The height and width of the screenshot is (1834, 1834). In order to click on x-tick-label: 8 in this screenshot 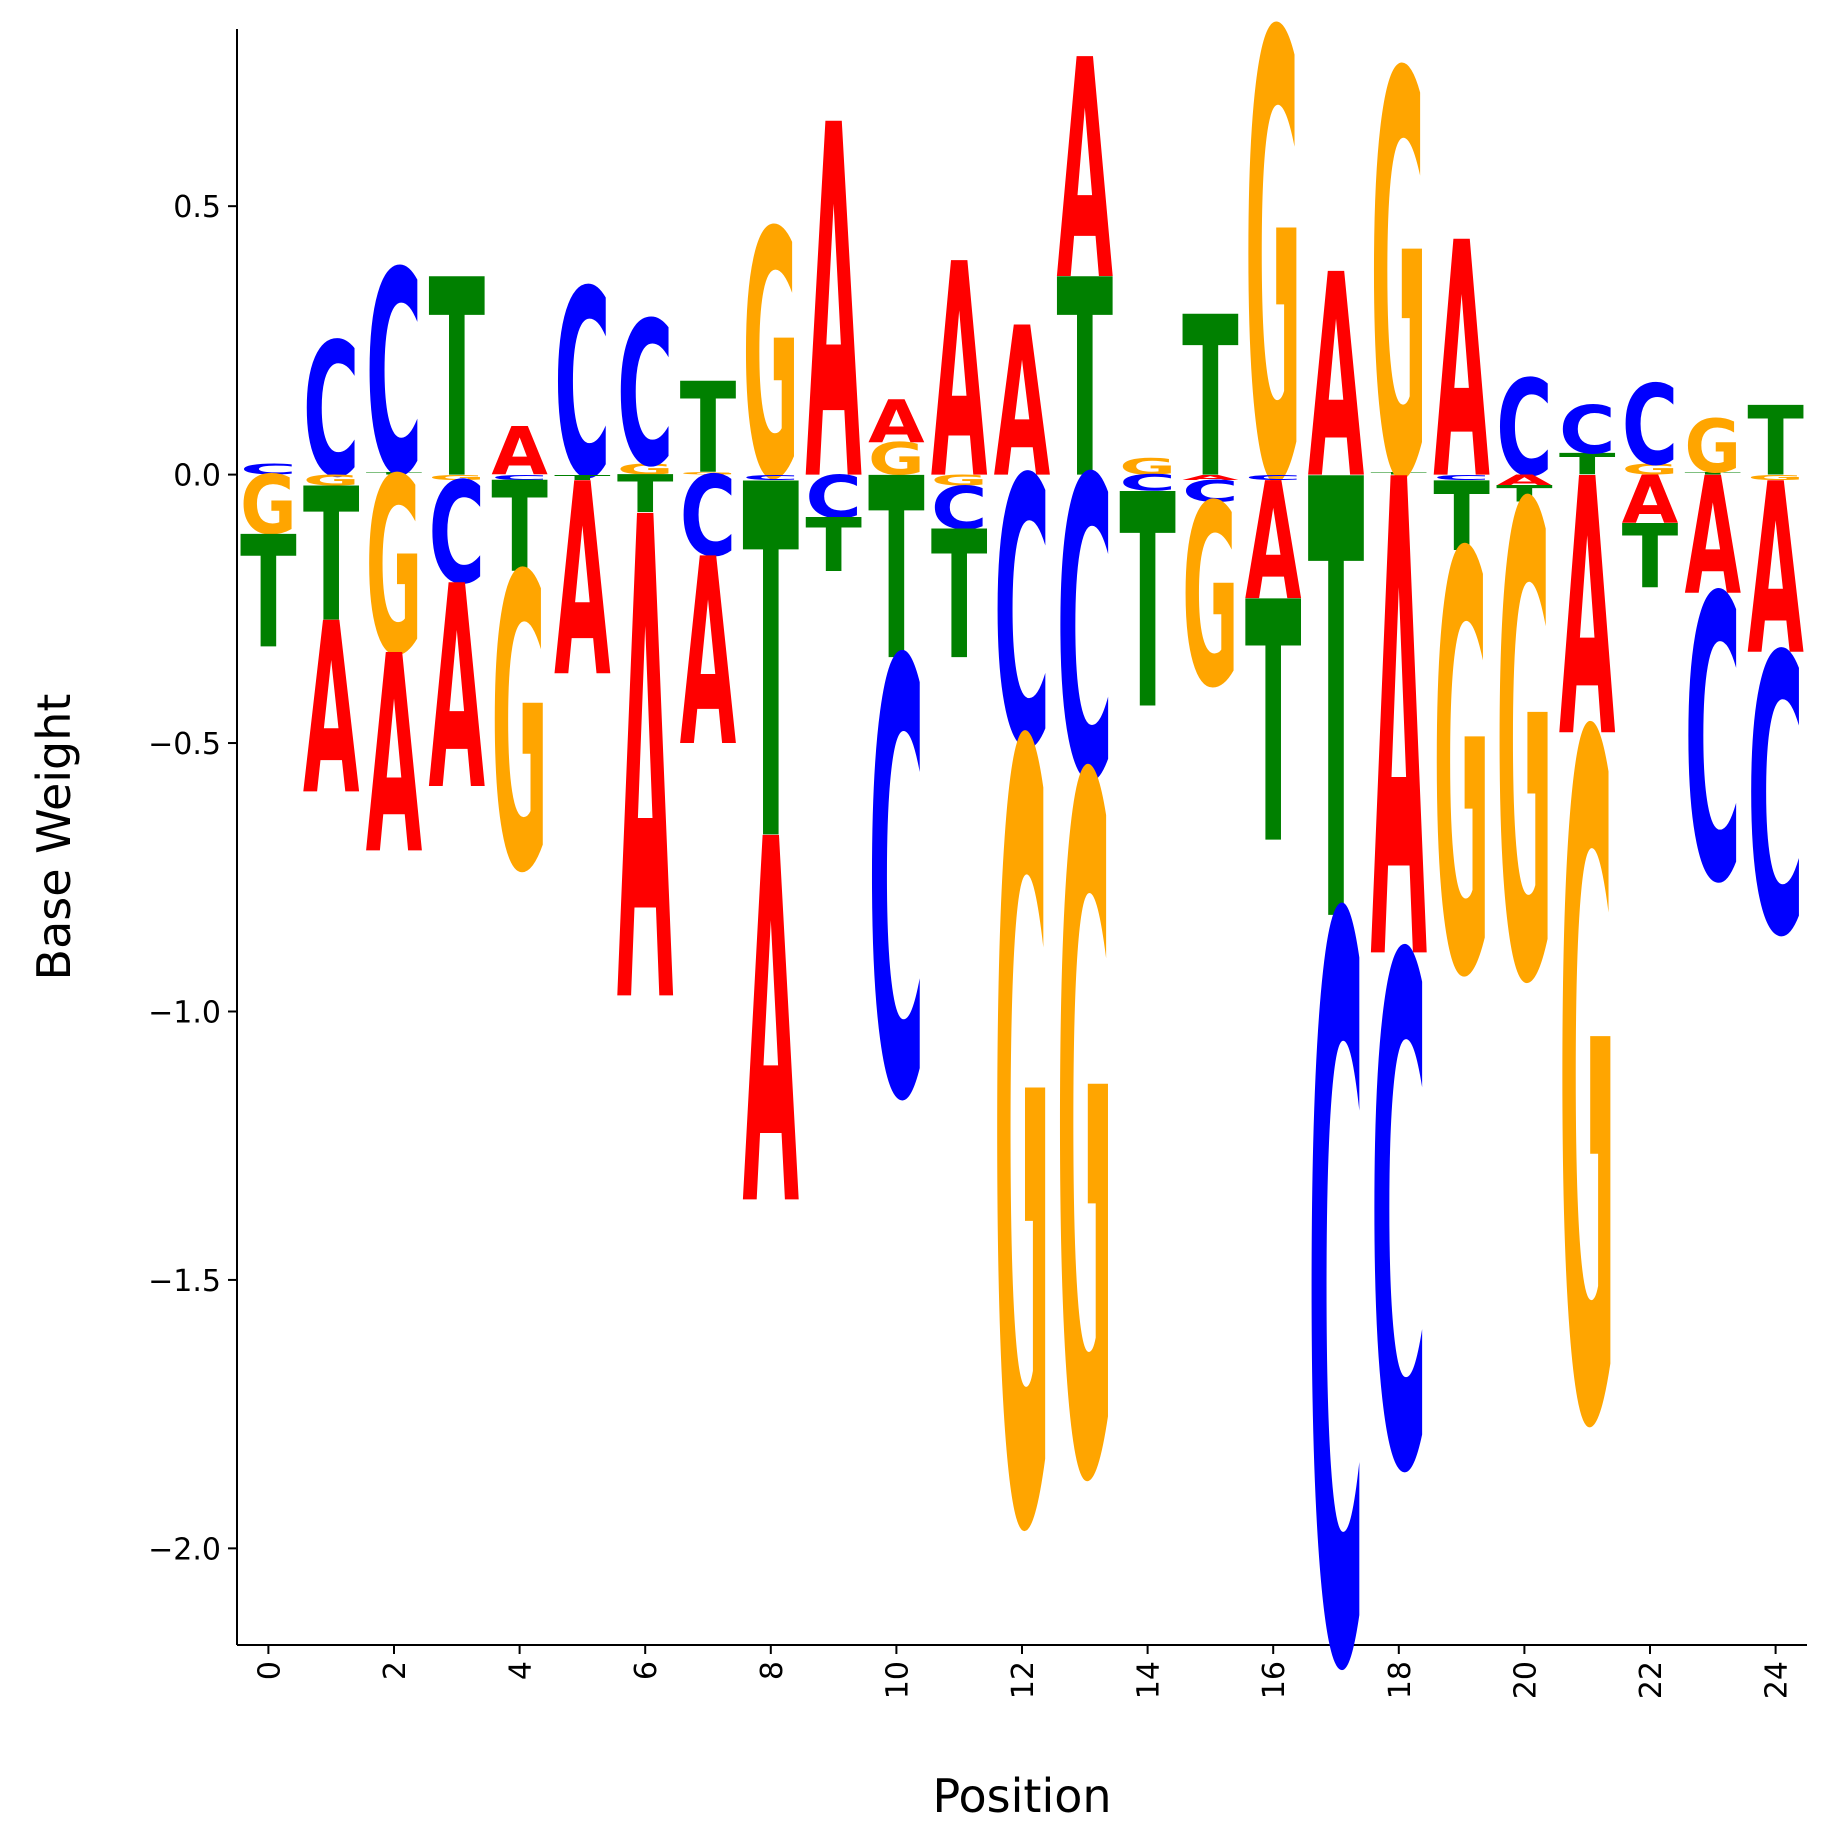, I will do `click(772, 1670)`.